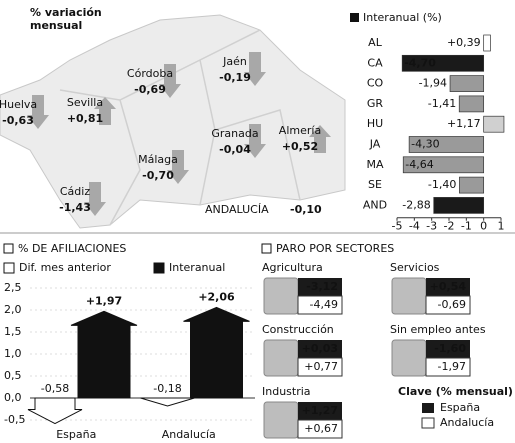 This screenshot has height=443, width=515. I want to click on region-value: -0,19, so click(235, 77).